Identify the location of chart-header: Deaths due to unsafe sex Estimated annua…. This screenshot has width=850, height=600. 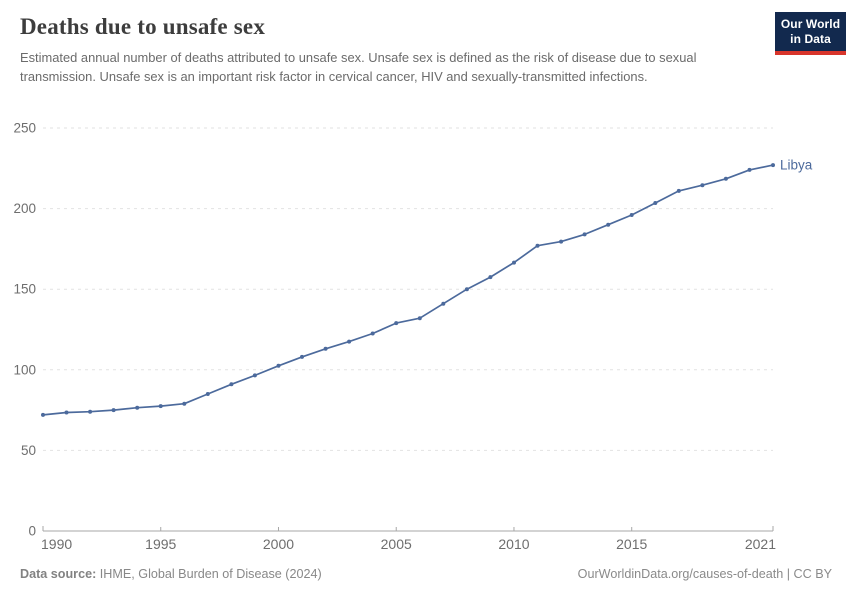
(425, 50).